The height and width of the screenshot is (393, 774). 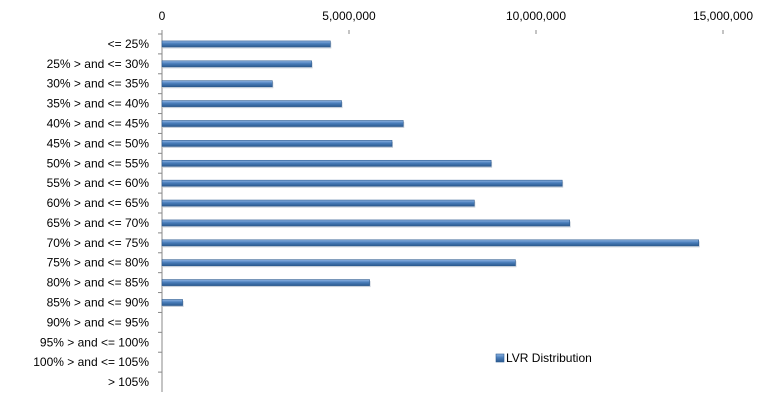 I want to click on category-label: 25% > and <= 30%, so click(x=98, y=64).